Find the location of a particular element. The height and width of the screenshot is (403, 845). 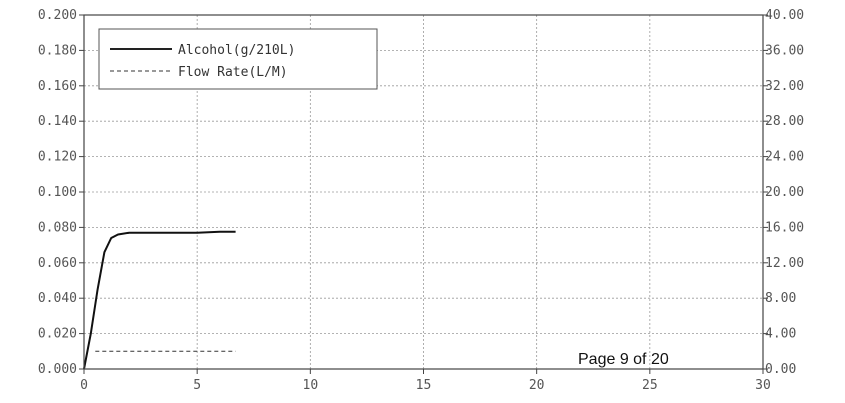

y-left-tick-label: 0.180 is located at coordinates (57, 50).